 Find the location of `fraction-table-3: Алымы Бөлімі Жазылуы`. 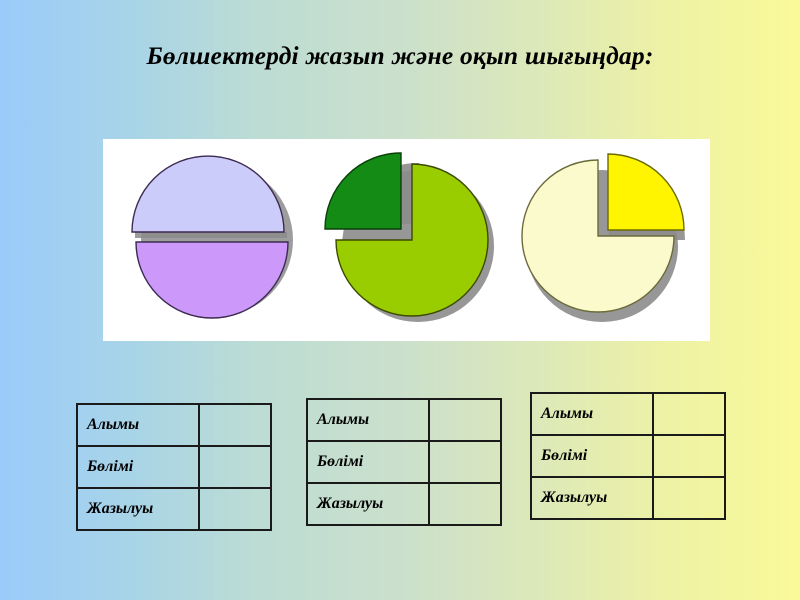

fraction-table-3: Алымы Бөлімі Жазылуы is located at coordinates (628, 456).